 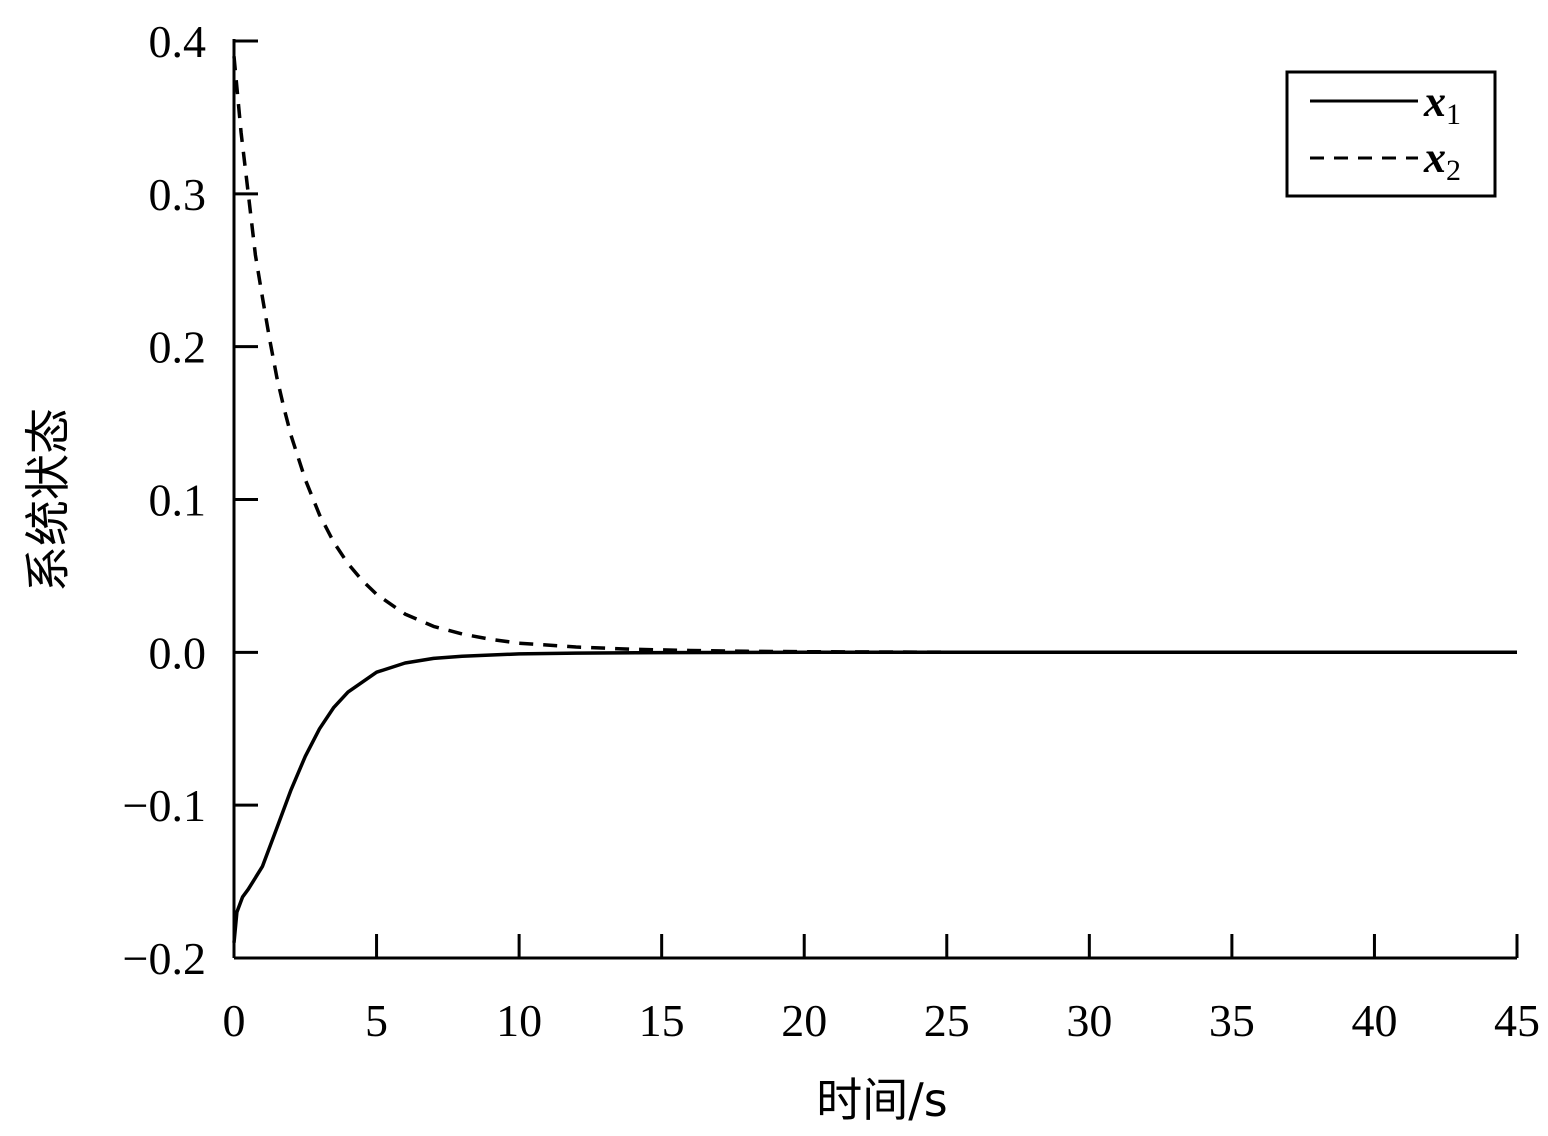 I want to click on y-tick-label: 0.3, so click(x=178, y=194).